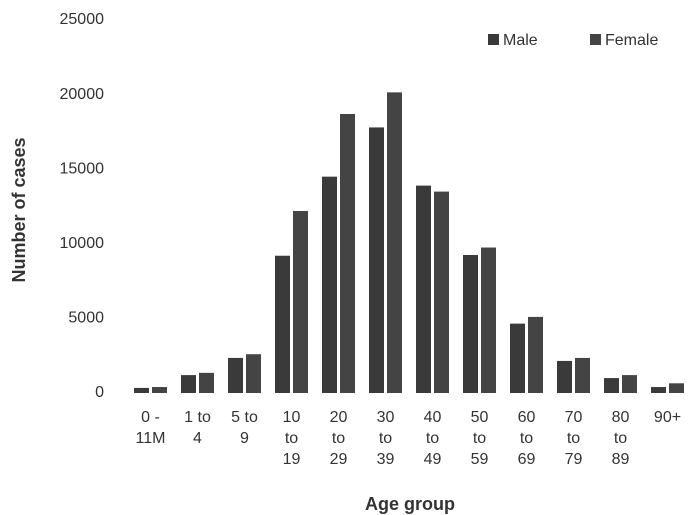 This screenshot has height=515, width=691. I want to click on x-tick-label: 90+, so click(667, 417).